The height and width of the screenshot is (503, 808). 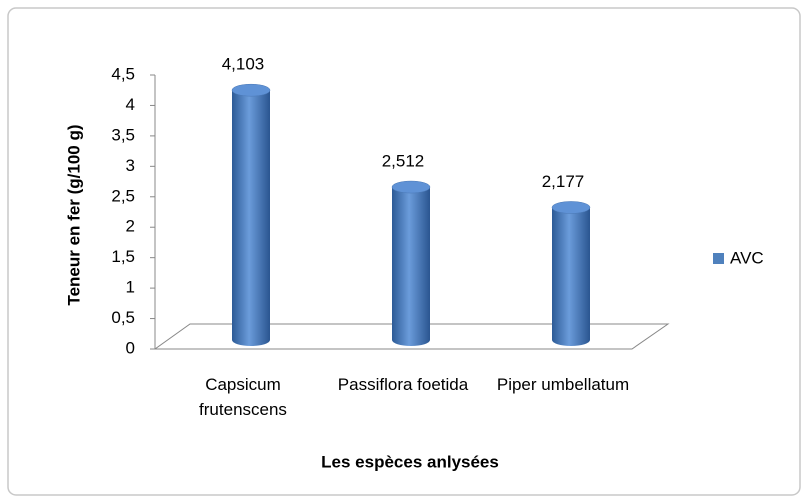 What do you see at coordinates (123, 73) in the screenshot?
I see `y-tick-label: 4,5` at bounding box center [123, 73].